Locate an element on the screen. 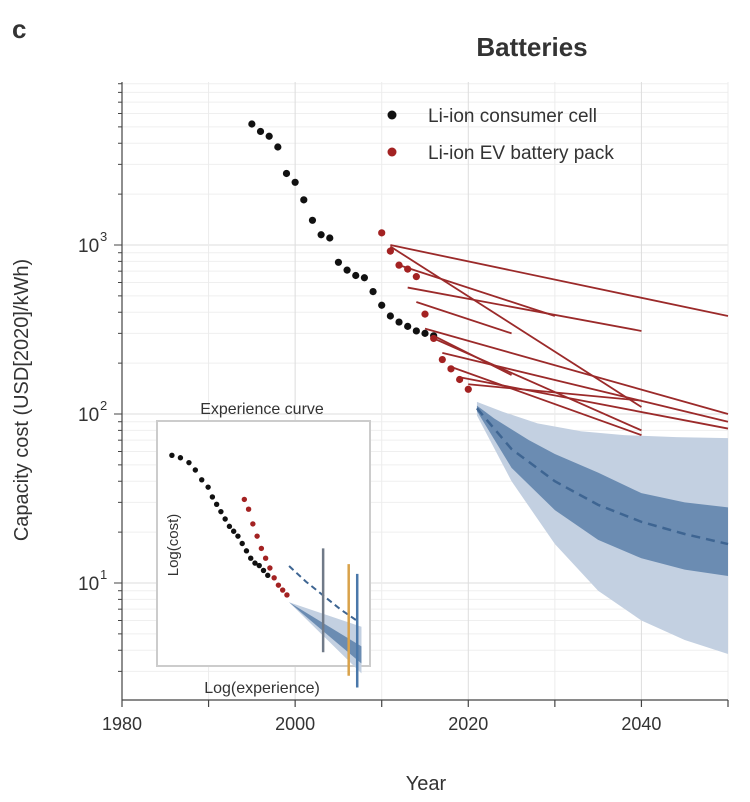 The height and width of the screenshot is (802, 750). legend-label-consumer-cell: Li-ion consumer cell is located at coordinates (512, 116).